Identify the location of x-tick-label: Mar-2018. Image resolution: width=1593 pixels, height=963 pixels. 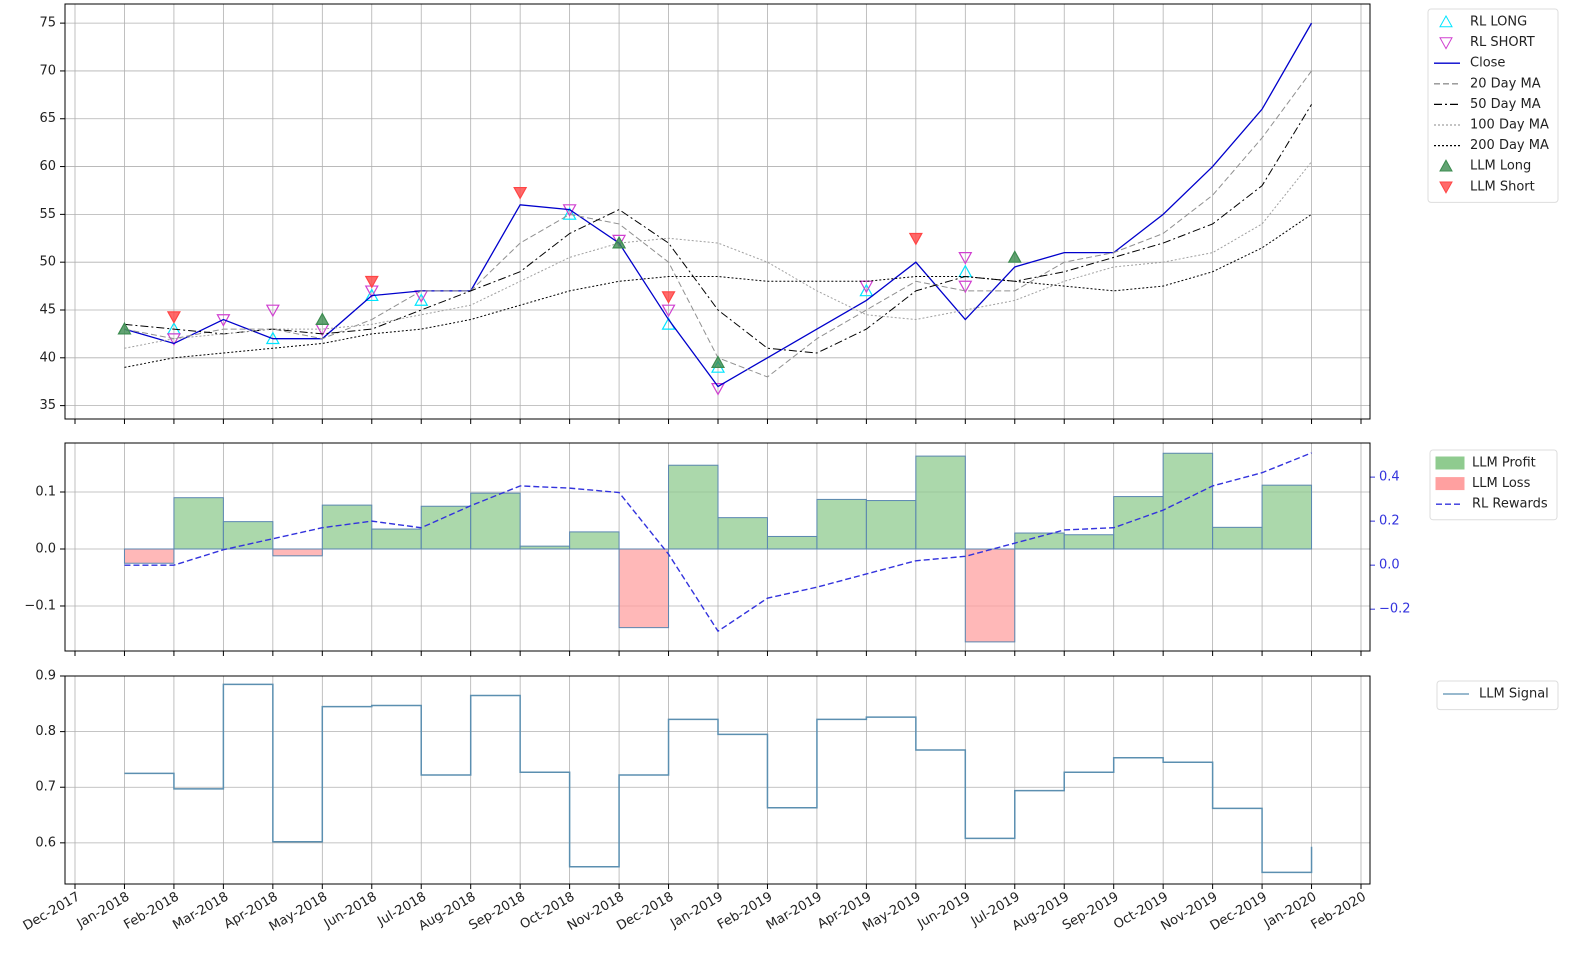
(200, 912).